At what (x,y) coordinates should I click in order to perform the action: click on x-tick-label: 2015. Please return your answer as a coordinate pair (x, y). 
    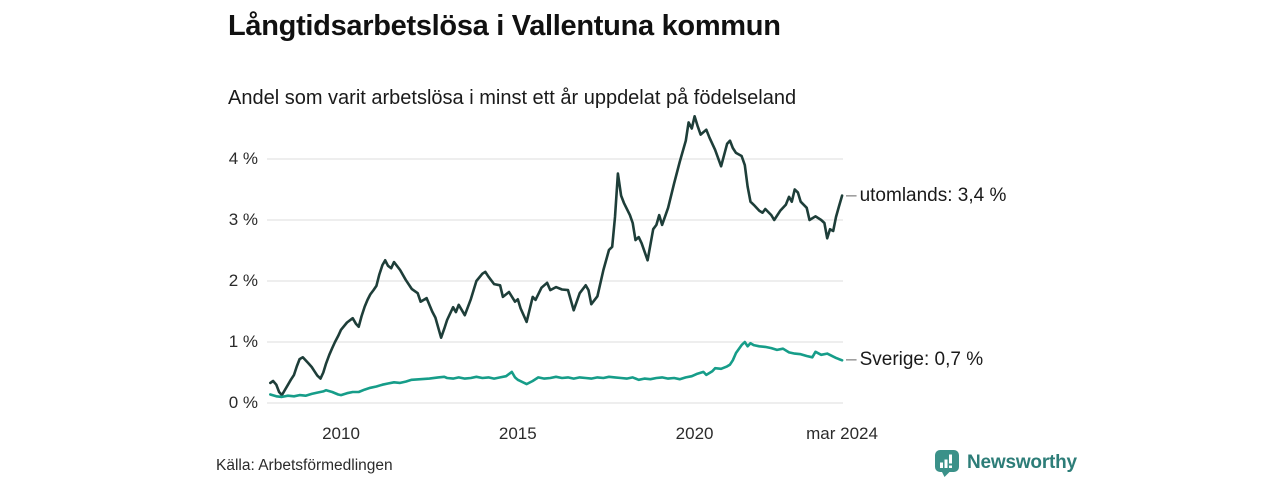
    Looking at the image, I should click on (517, 433).